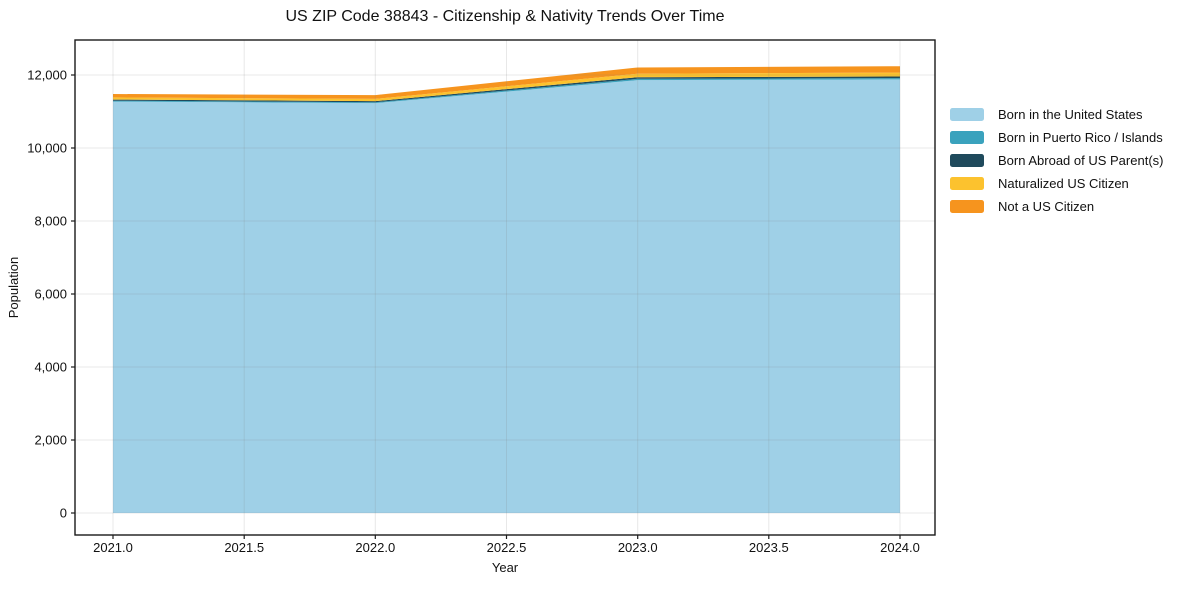 Image resolution: width=1189 pixels, height=590 pixels. I want to click on x-tick-label: 2022.5, so click(507, 547).